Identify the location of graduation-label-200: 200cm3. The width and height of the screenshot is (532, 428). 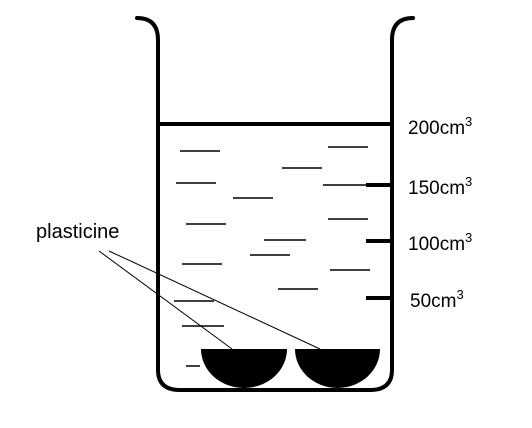
(440, 126).